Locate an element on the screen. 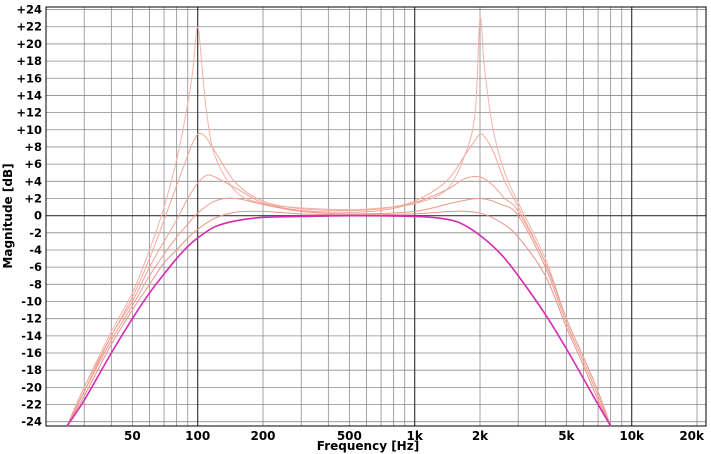 The image size is (711, 454). x-tick-label: 1k is located at coordinates (415, 436).